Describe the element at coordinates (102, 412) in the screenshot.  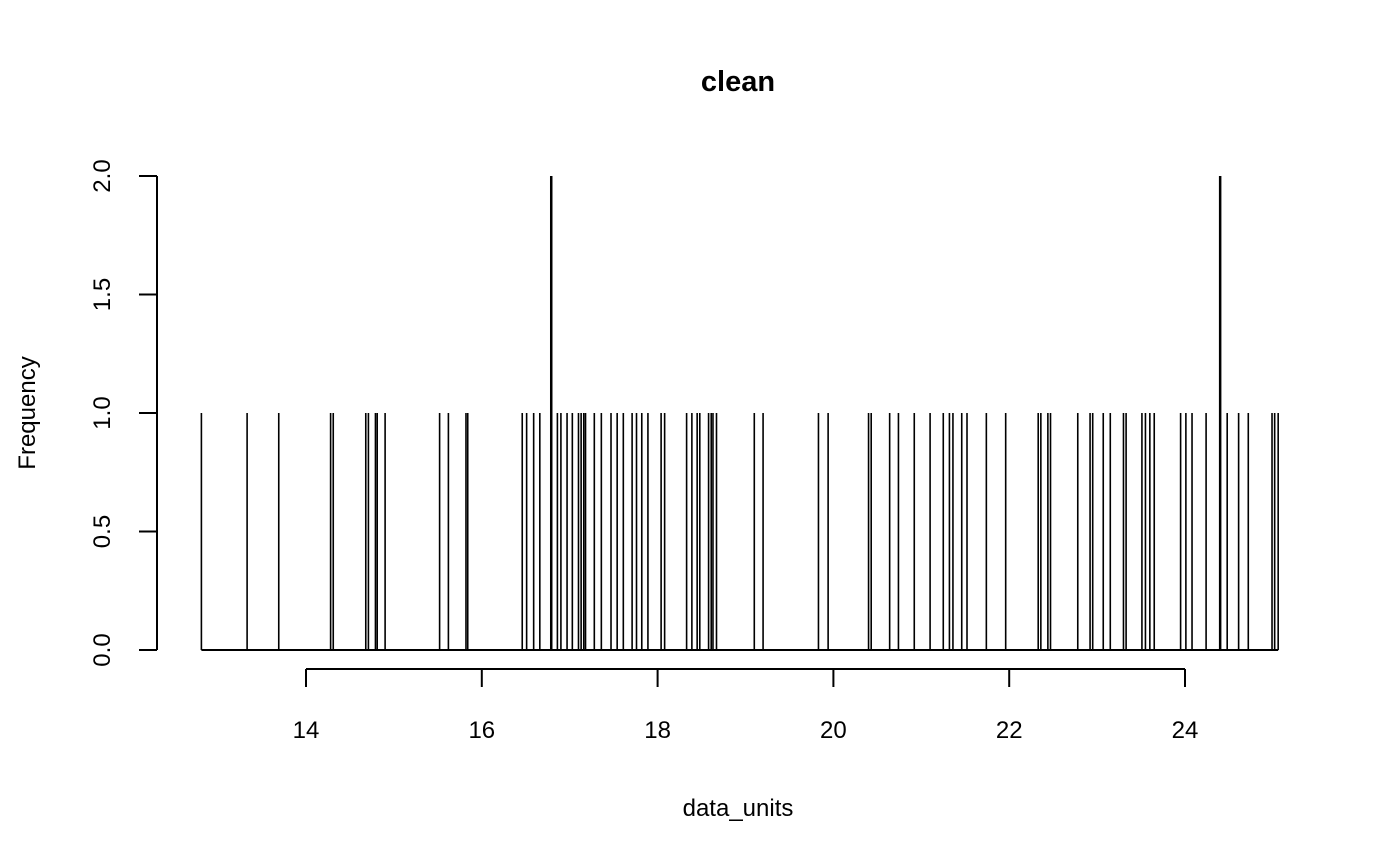
I see `y-tick-label: 1.0` at that location.